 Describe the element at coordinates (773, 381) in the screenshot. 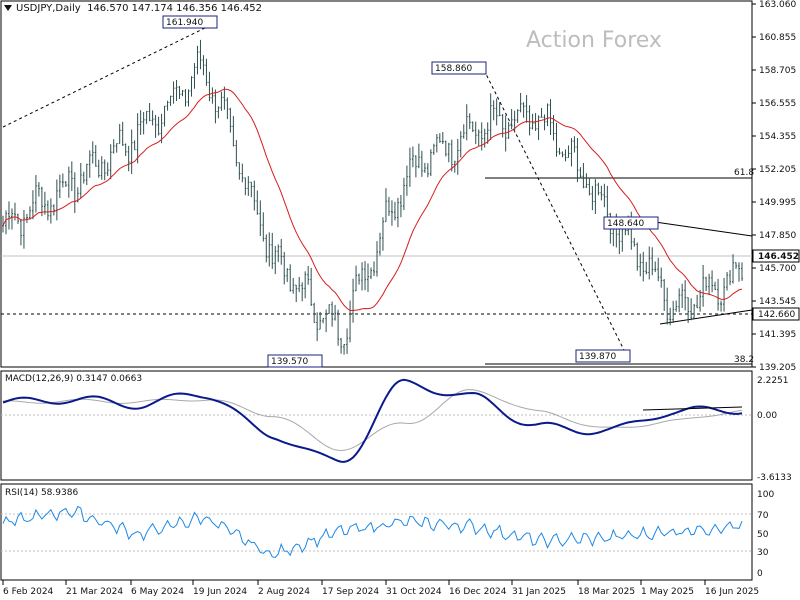

I see `macd-tick-high: 2.2251` at that location.